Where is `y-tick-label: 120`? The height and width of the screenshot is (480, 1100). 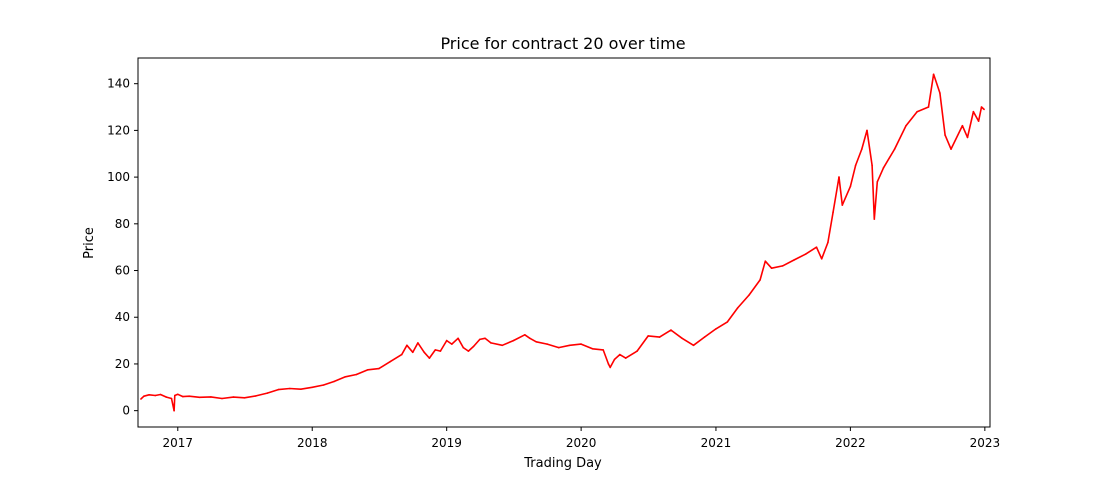 y-tick-label: 120 is located at coordinates (118, 130).